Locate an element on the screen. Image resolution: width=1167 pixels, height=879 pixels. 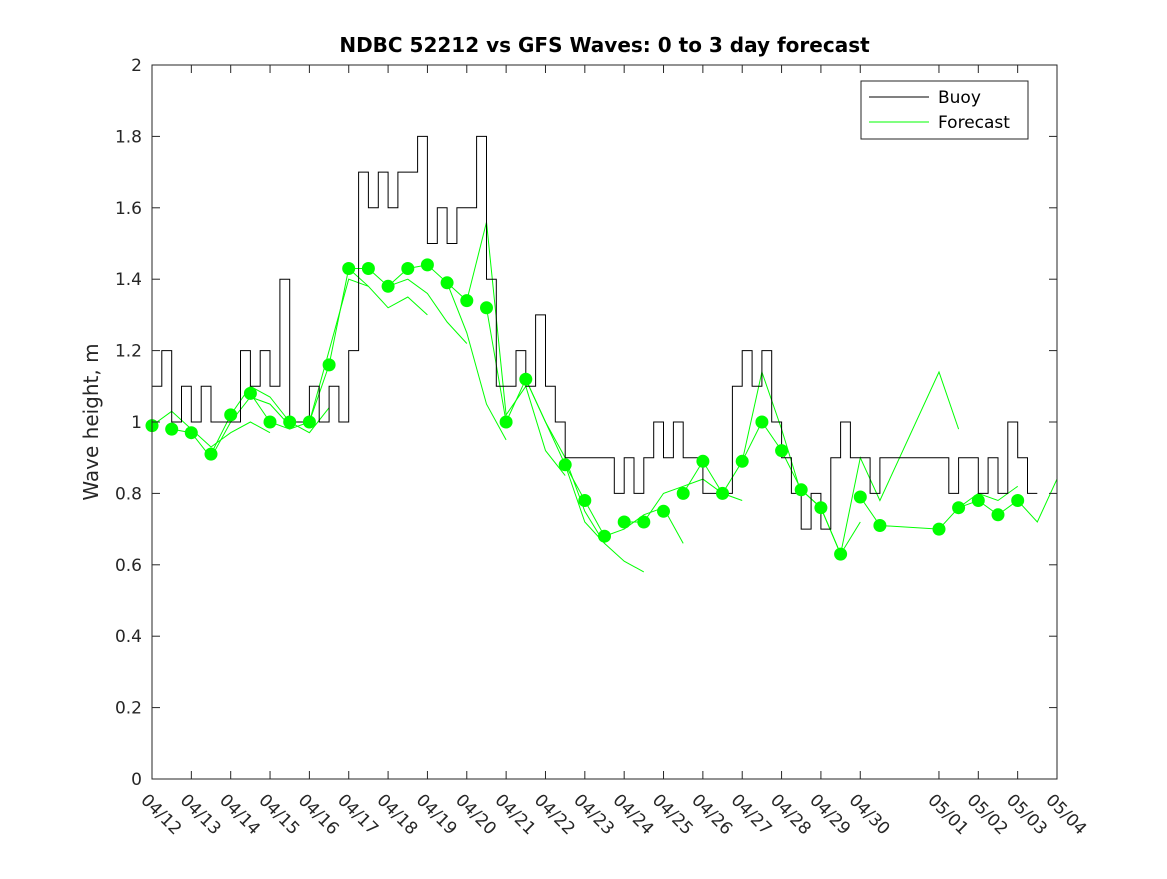
y-tick-label: 0.8 is located at coordinates (128, 494).